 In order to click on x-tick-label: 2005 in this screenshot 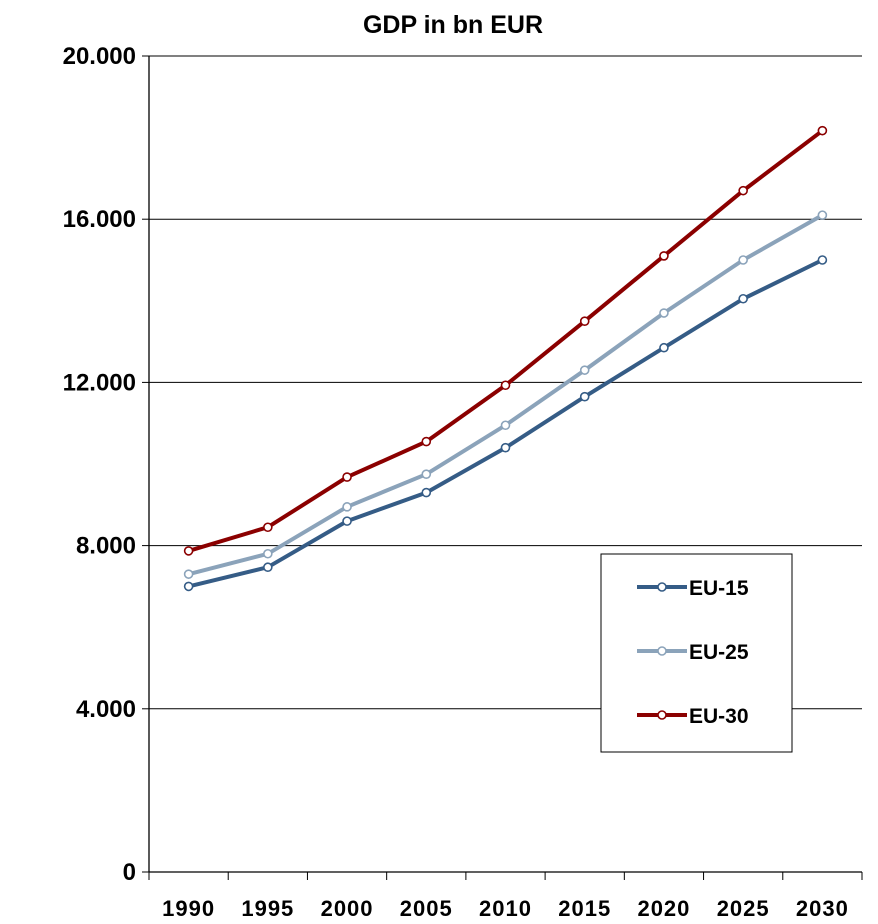, I will do `click(426, 908)`.